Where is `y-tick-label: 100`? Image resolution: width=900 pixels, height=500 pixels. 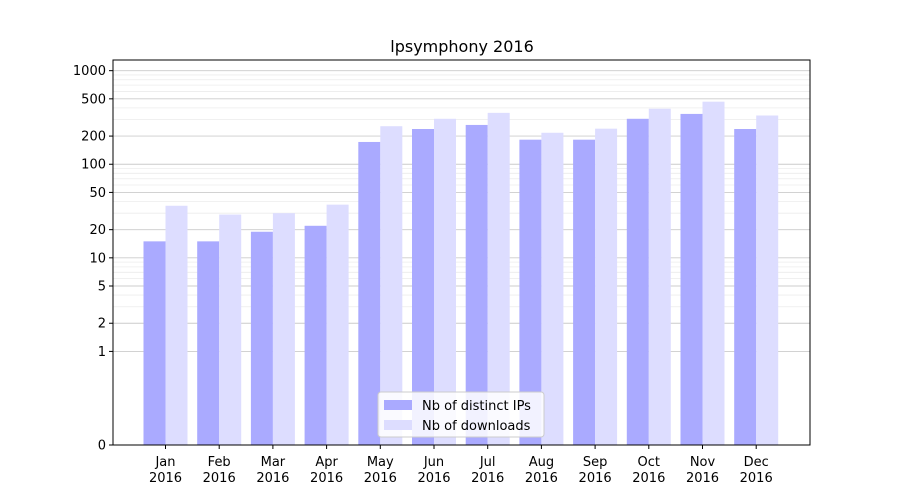 y-tick-label: 100 is located at coordinates (93, 165).